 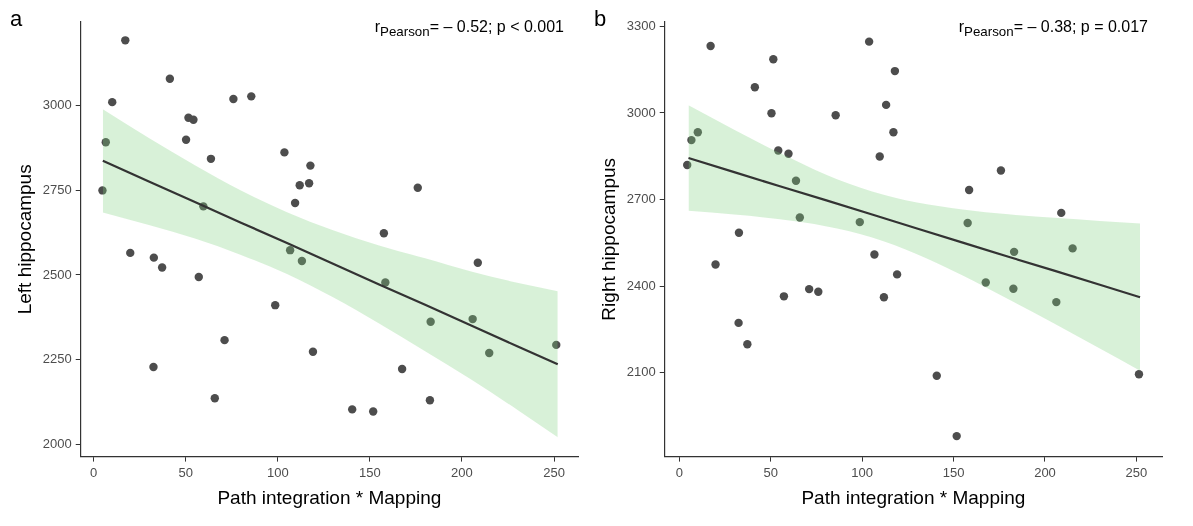 What do you see at coordinates (641, 372) in the screenshot?
I see `y-tick-label: 2100` at bounding box center [641, 372].